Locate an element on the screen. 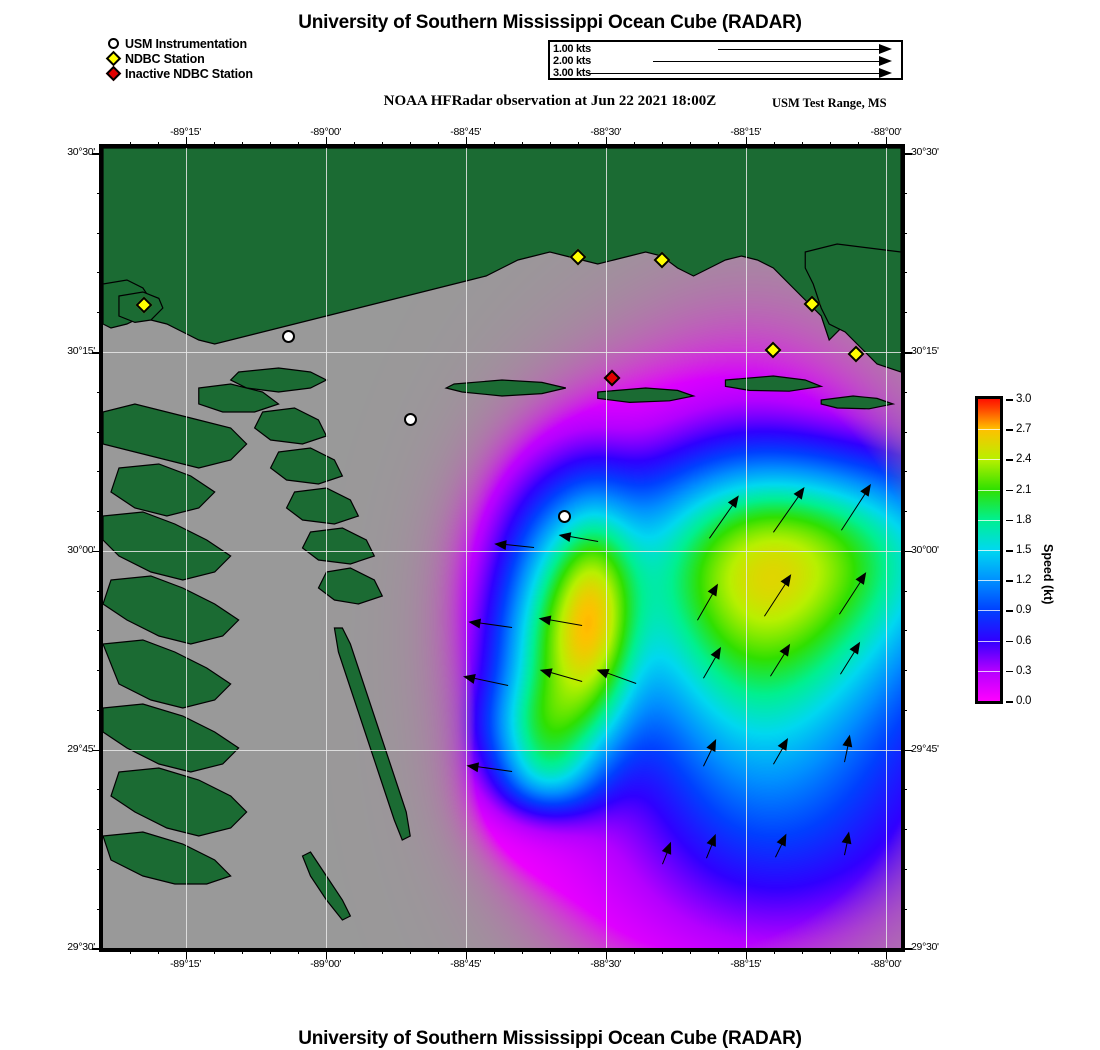  colorbar-tick-label: 3.0 is located at coordinates (1024, 399).